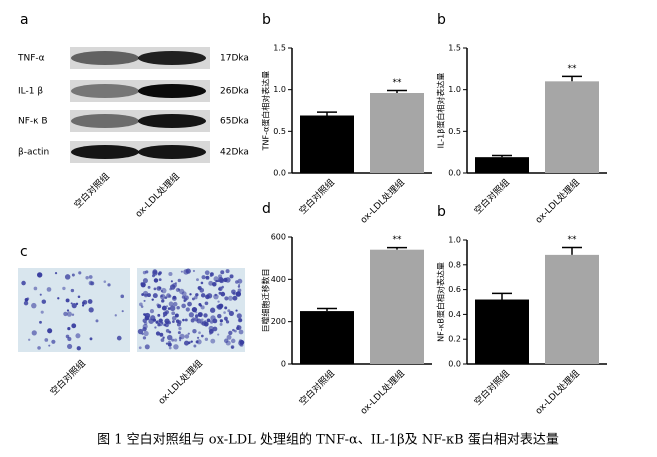 The image size is (657, 457). Describe the element at coordinates (454, 314) in the screenshot. I see `y-tick-label: 0.4` at that location.